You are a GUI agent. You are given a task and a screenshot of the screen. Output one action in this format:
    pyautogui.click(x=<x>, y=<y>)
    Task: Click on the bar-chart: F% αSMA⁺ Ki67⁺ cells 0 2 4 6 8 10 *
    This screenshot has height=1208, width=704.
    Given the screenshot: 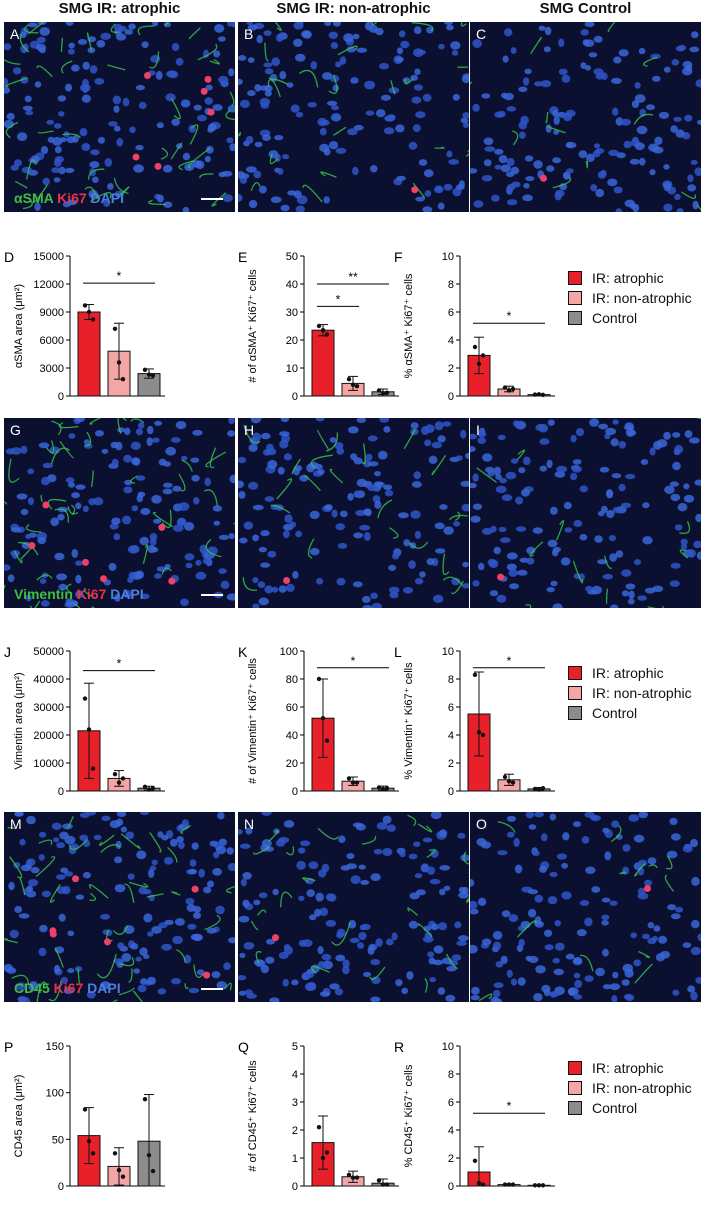 What is the action you would take?
    pyautogui.click(x=474, y=326)
    